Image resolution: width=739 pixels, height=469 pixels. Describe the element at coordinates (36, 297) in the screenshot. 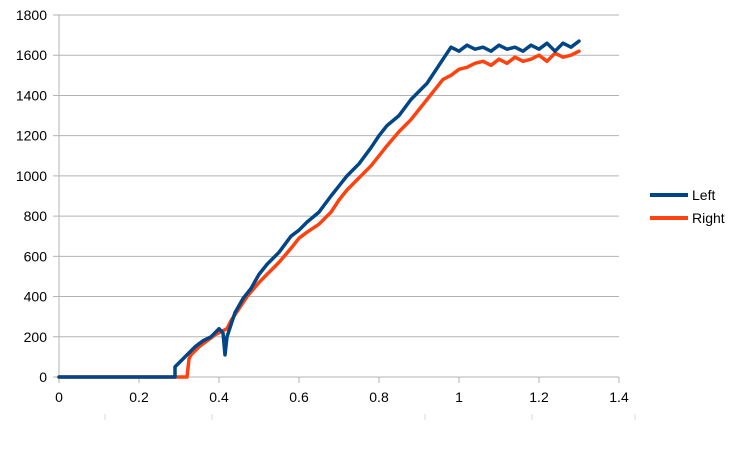

I see `y-tick-label: 400` at that location.